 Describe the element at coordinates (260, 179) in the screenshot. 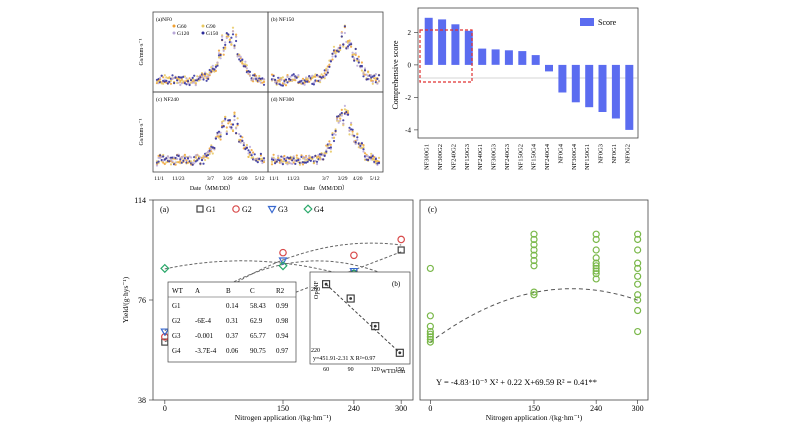

I see `ts-x-tick-label: 5/12` at that location.